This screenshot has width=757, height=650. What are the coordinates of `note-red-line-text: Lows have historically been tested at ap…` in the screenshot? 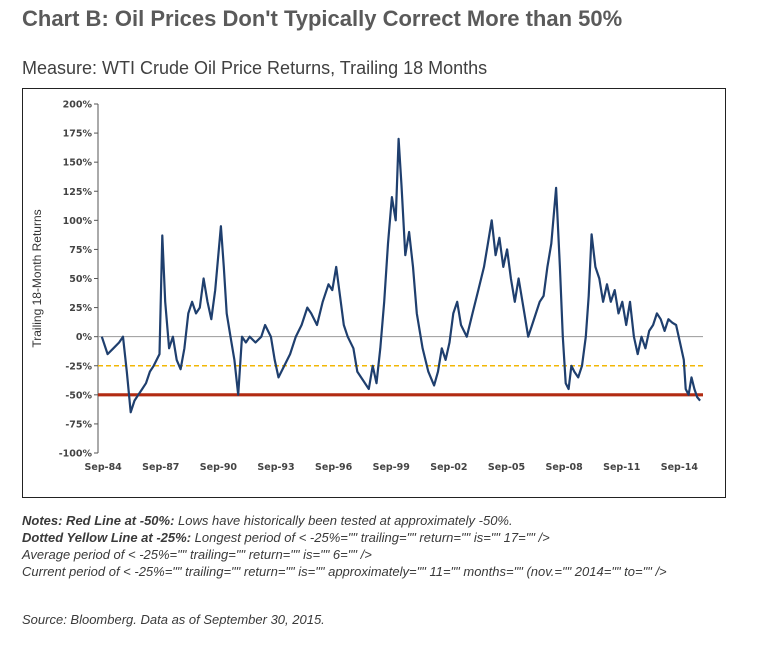 It's located at (343, 520).